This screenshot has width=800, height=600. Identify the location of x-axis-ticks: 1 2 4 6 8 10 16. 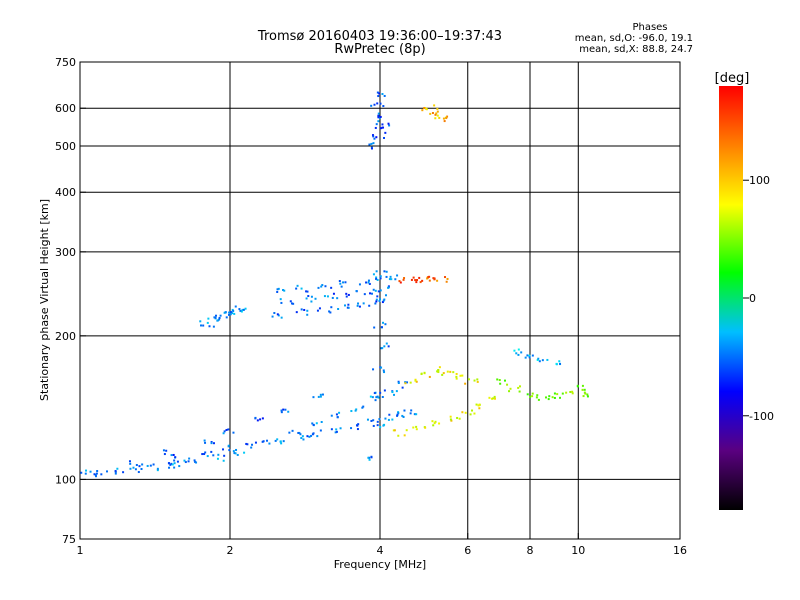
(382, 545).